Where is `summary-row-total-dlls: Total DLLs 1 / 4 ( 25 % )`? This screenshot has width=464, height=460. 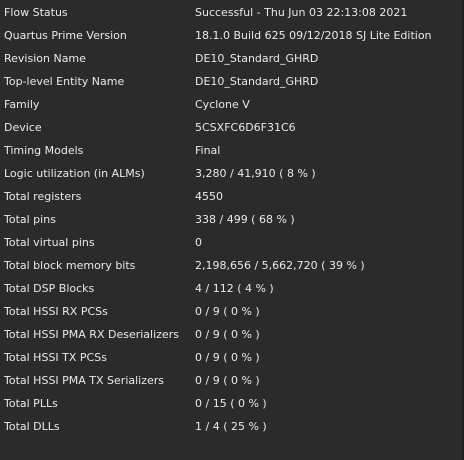
summary-row-total-dlls: Total DLLs 1 / 4 ( 25 % ) is located at coordinates (232, 426).